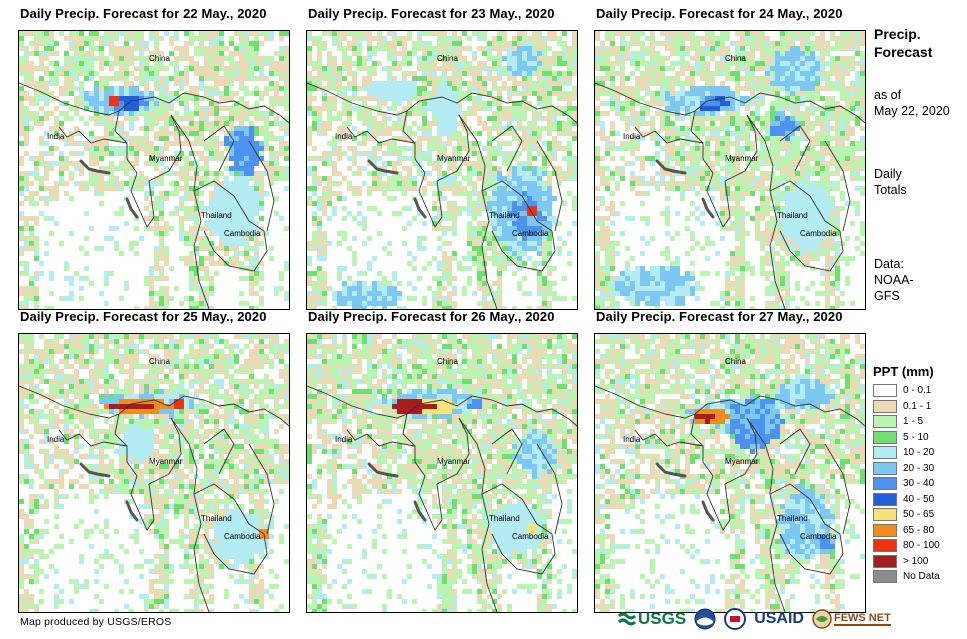 This screenshot has height=639, width=967. I want to click on fewsnet-logo: FEWS NET, so click(851, 619).